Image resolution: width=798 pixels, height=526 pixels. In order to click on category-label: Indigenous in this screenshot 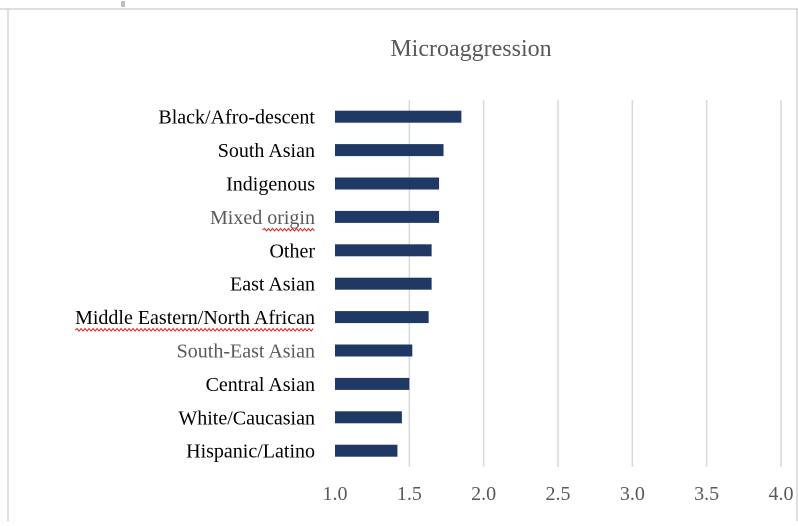, I will do `click(270, 185)`.